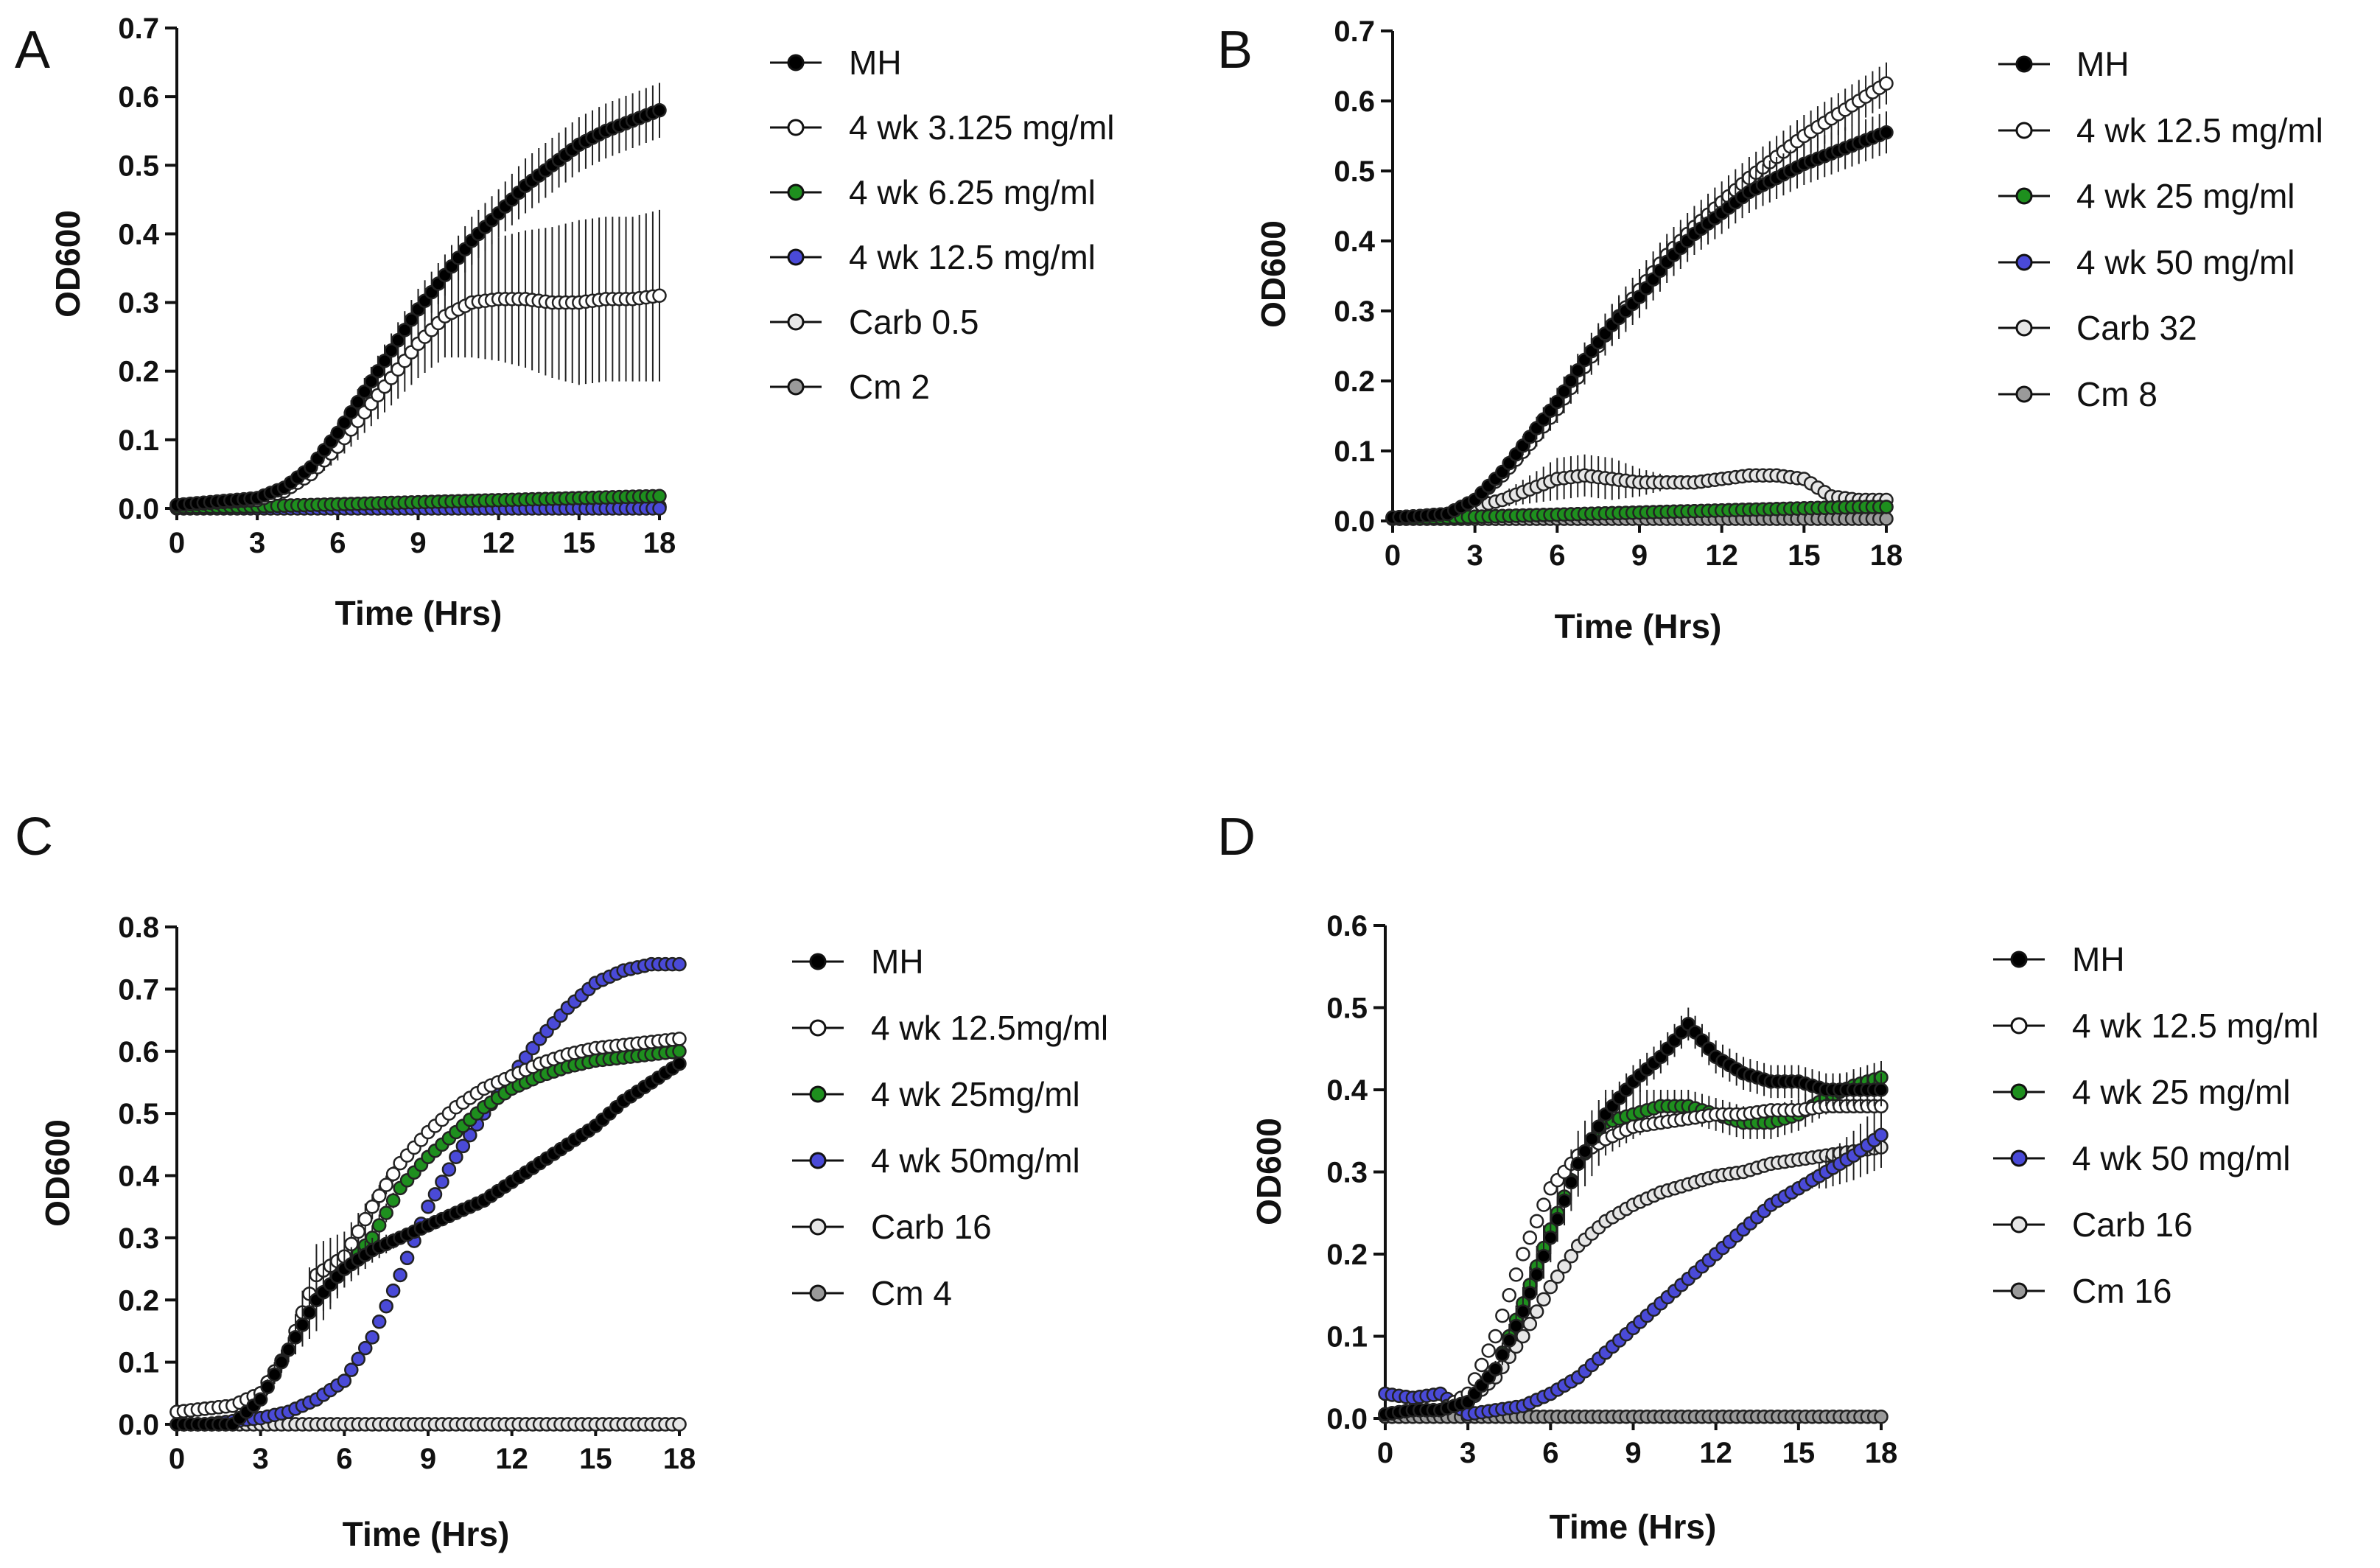  What do you see at coordinates (2082, 1291) in the screenshot?
I see `legend-item: Cm 16` at bounding box center [2082, 1291].